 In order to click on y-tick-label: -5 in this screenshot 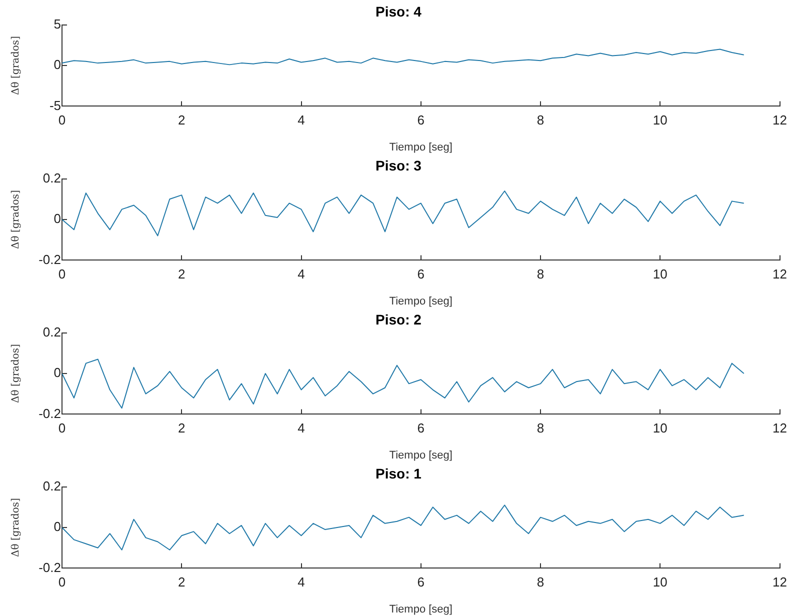, I will do `click(55, 105)`.